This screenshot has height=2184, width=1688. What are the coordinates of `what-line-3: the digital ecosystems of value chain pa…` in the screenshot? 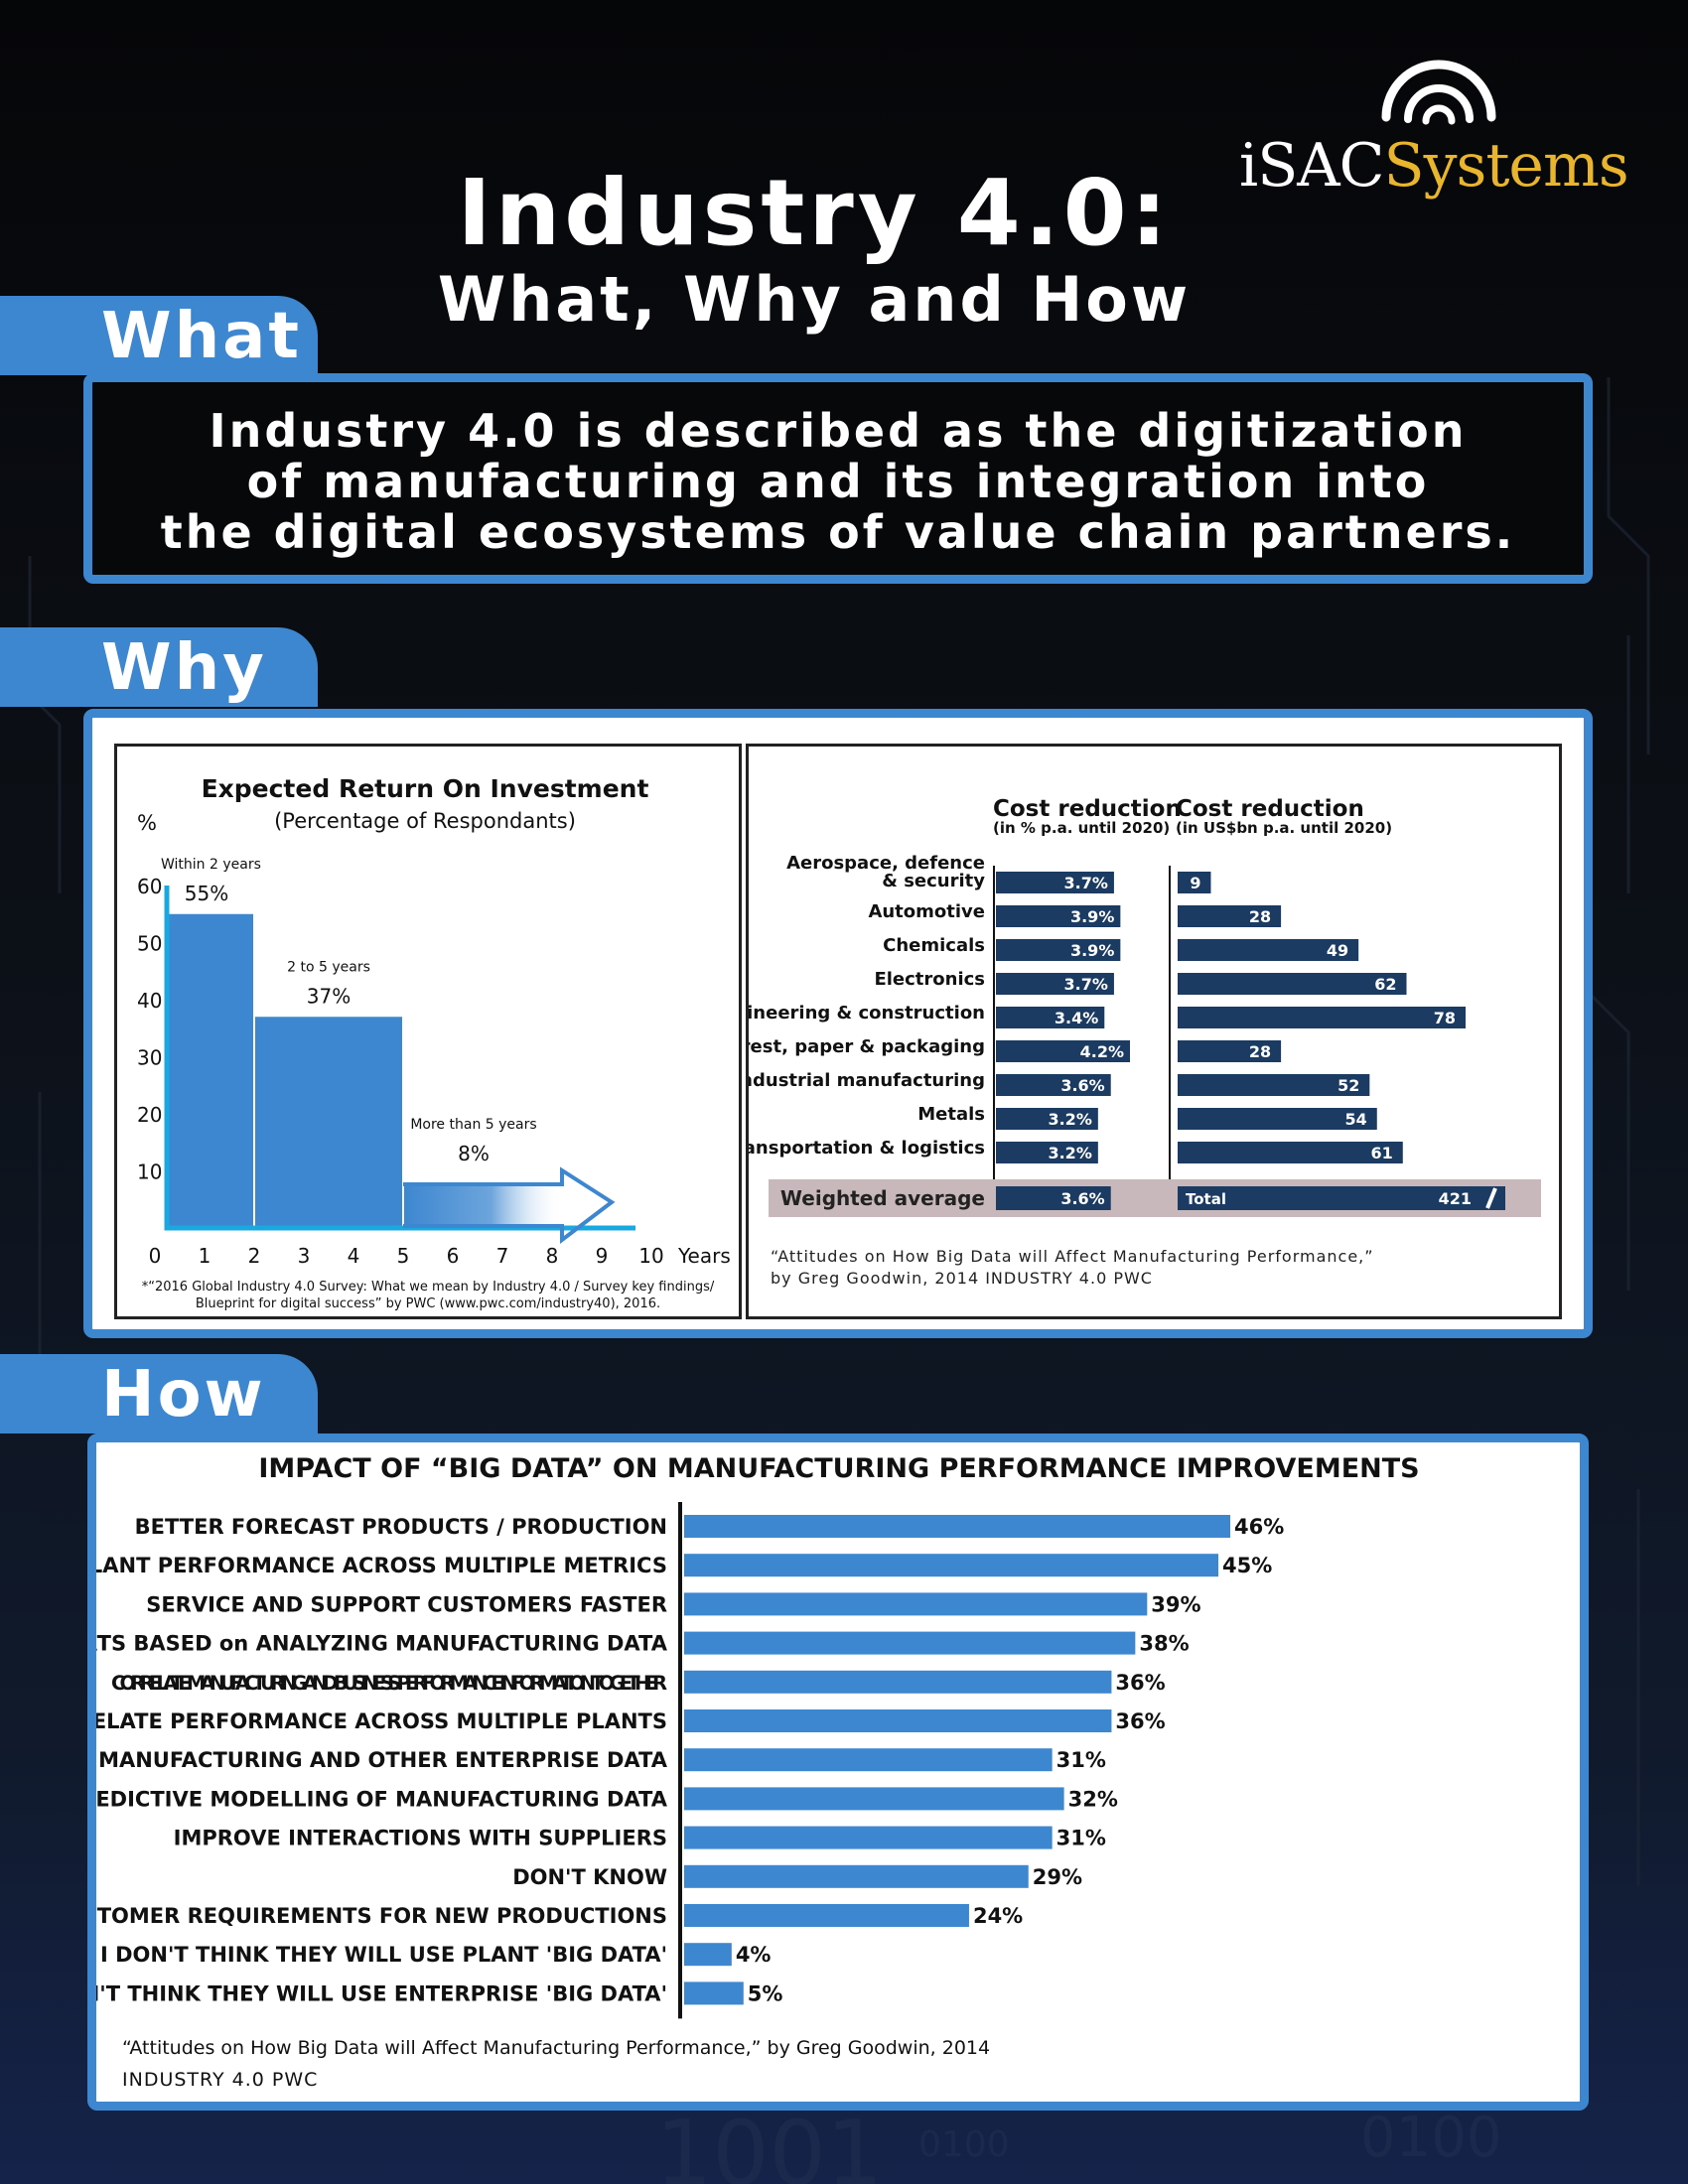 It's located at (838, 532).